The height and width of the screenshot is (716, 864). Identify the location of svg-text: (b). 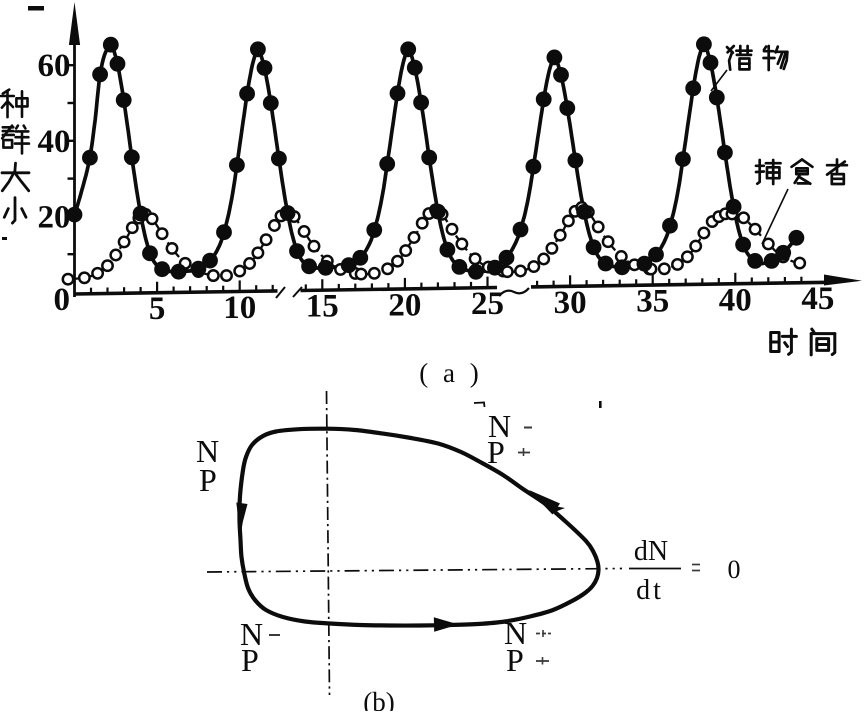
(378, 699).